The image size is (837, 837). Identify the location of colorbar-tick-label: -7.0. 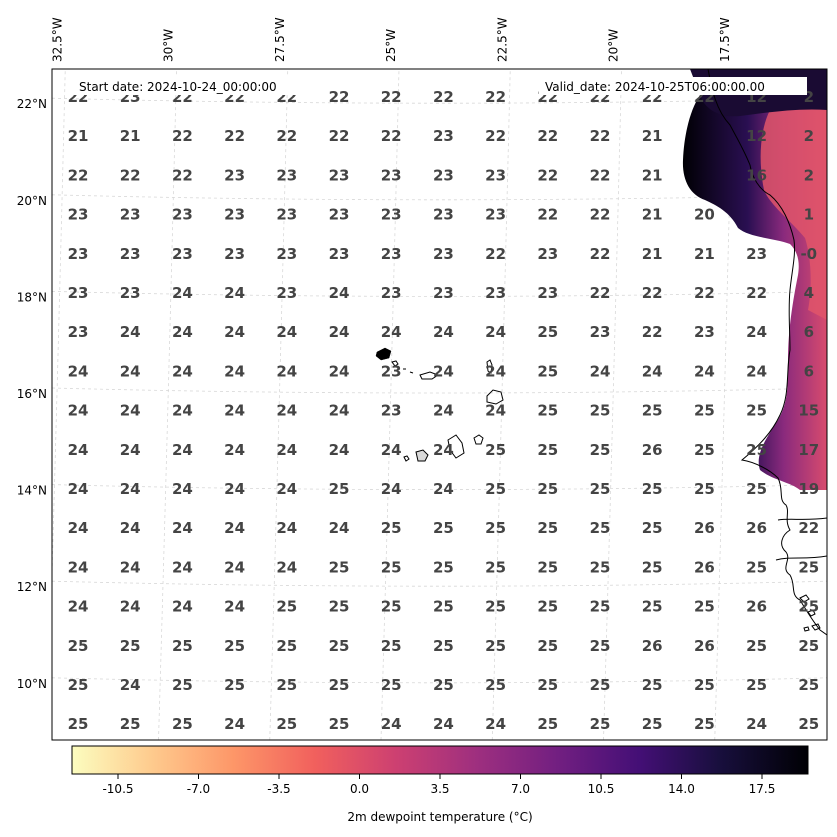
(198, 789).